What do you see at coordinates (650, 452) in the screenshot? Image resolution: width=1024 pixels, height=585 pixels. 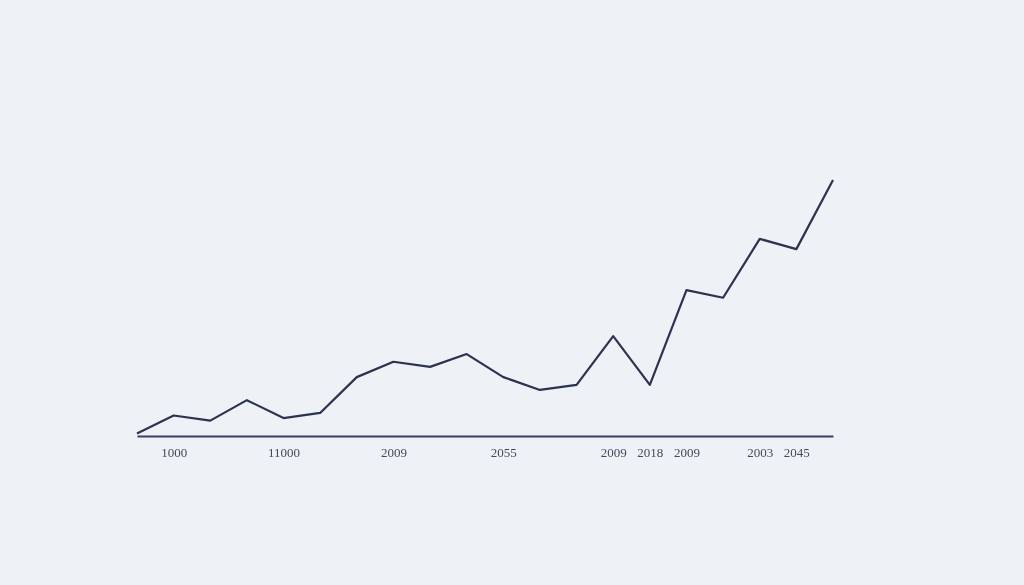 I see `x-tick-label: 2018` at bounding box center [650, 452].